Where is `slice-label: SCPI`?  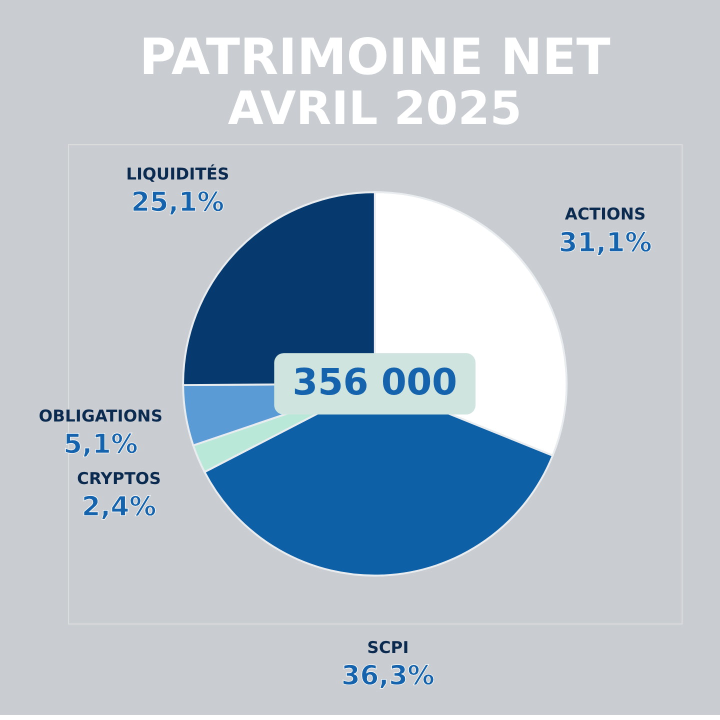
slice-label: SCPI is located at coordinates (388, 647).